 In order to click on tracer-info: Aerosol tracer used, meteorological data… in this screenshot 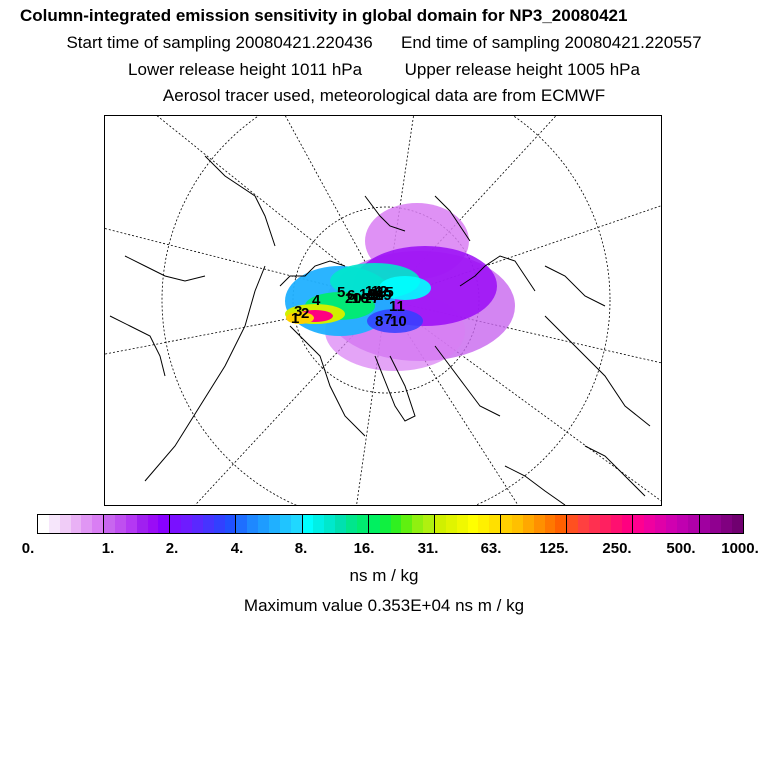, I will do `click(384, 95)`.